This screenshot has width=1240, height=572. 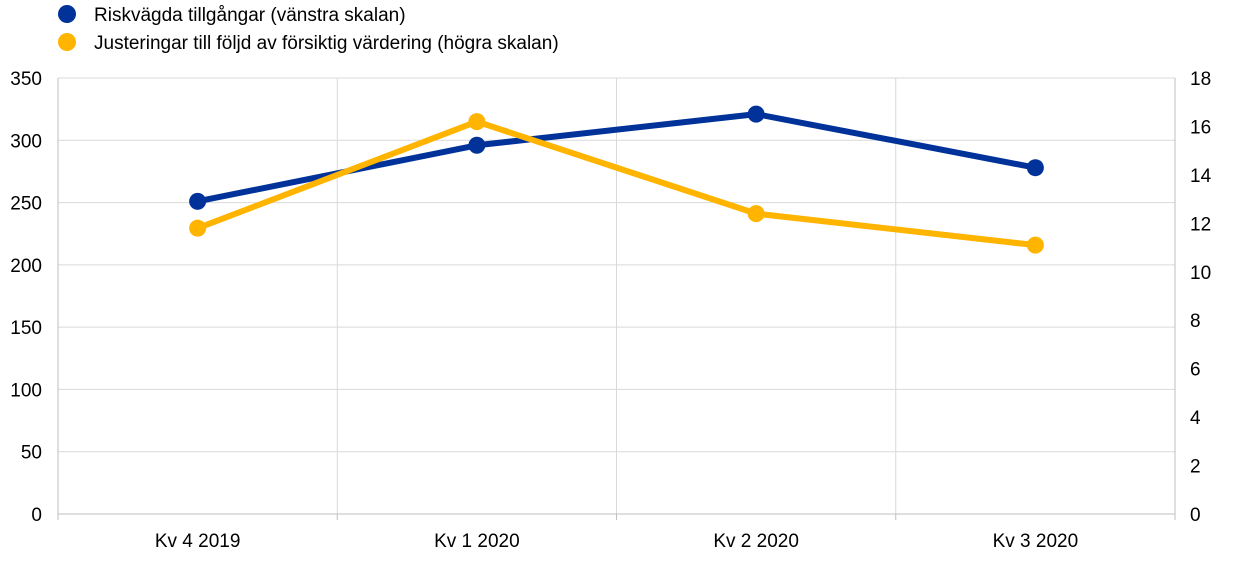 I want to click on legend-label-1: Riskvägda tillgångar (vänstra skalan), so click(x=250, y=15).